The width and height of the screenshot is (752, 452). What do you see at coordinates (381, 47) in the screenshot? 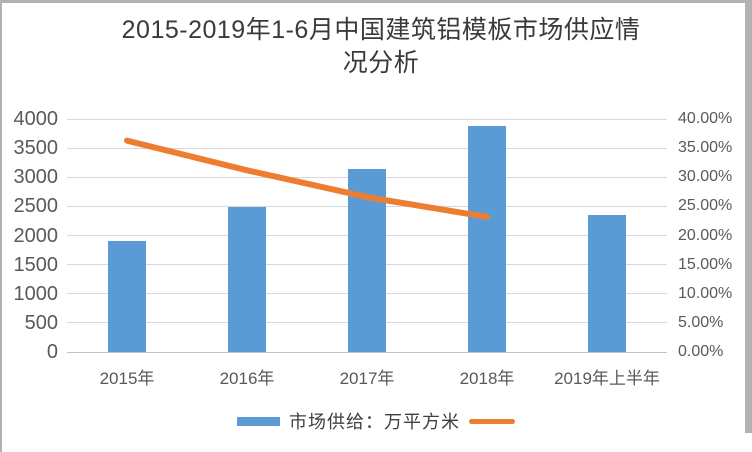
I see `chart-title: 2015-2019年1-6月中国建筑铝模板市场供应情 况分析` at bounding box center [381, 47].